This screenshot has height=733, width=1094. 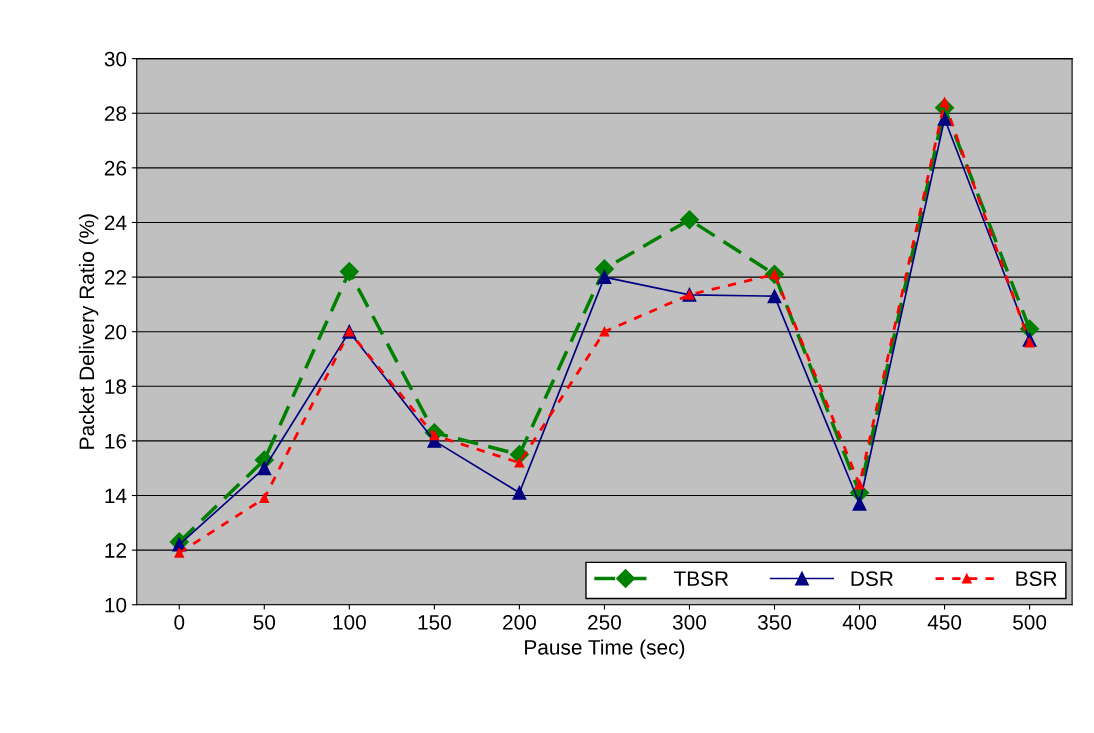 I want to click on y-tick-label: 24, so click(x=115, y=223).